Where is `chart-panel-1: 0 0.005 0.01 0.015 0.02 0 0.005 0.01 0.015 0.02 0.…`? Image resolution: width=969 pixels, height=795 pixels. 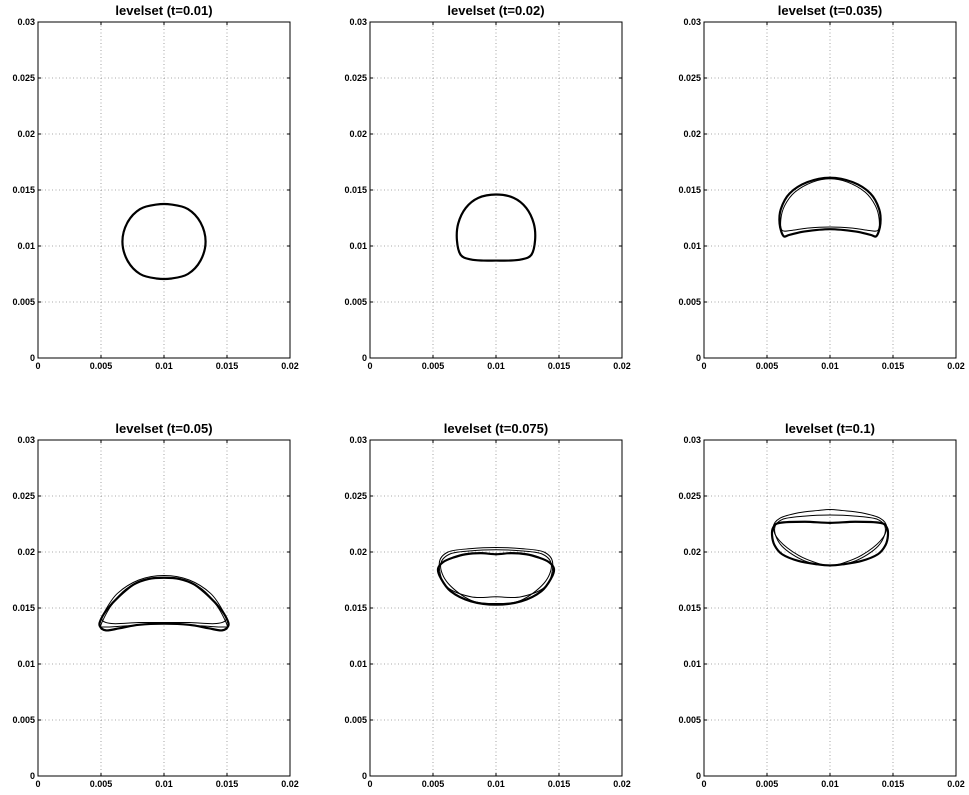
chart-panel-1: 0 0.005 0.01 0.015 0.02 0 0.005 0.01 0.015 0.02 0.… is located at coordinates (155, 187).